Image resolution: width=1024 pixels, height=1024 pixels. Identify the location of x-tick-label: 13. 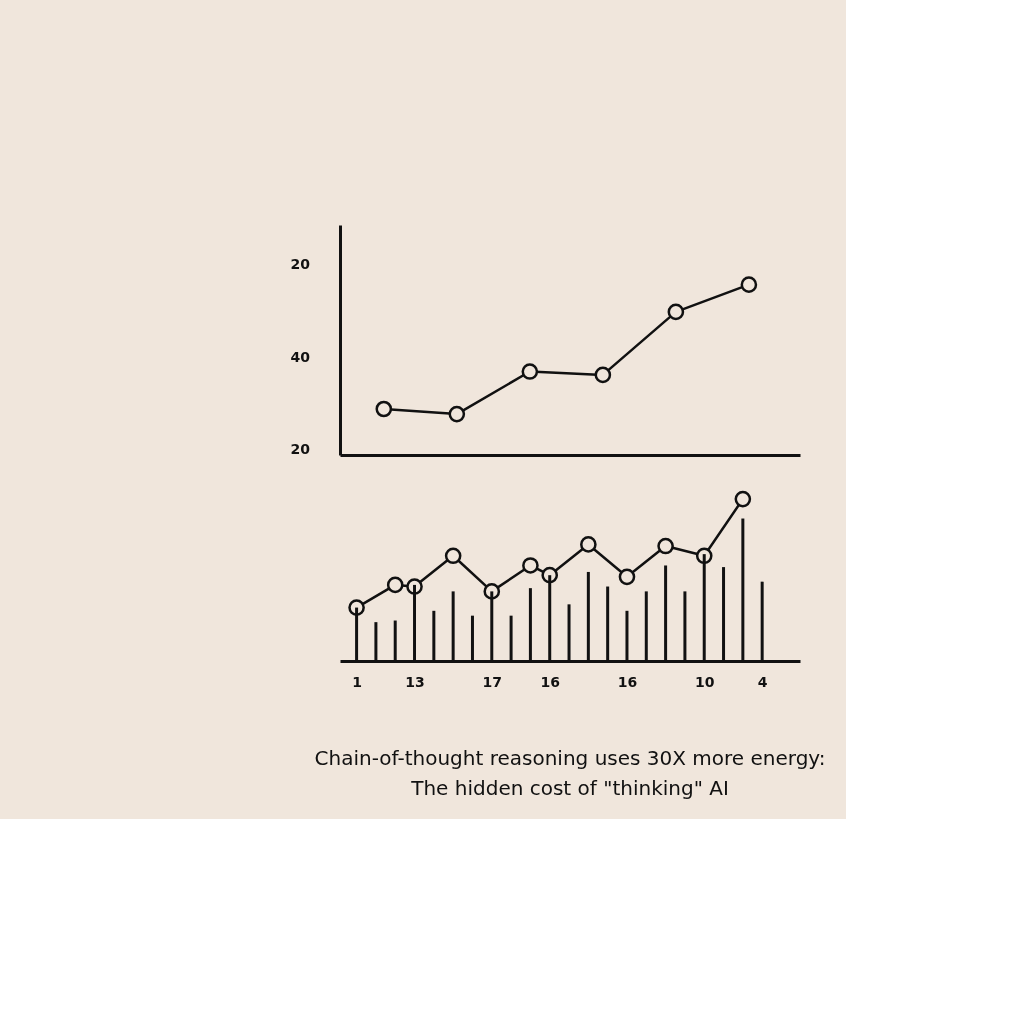
(415, 681).